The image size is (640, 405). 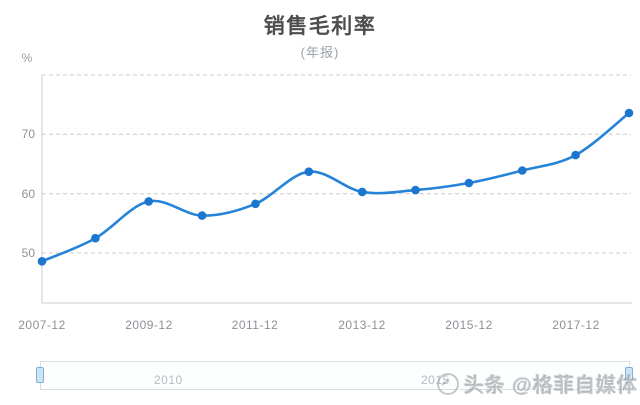 What do you see at coordinates (447, 383) in the screenshot?
I see `toutiao-logo-icon` at bounding box center [447, 383].